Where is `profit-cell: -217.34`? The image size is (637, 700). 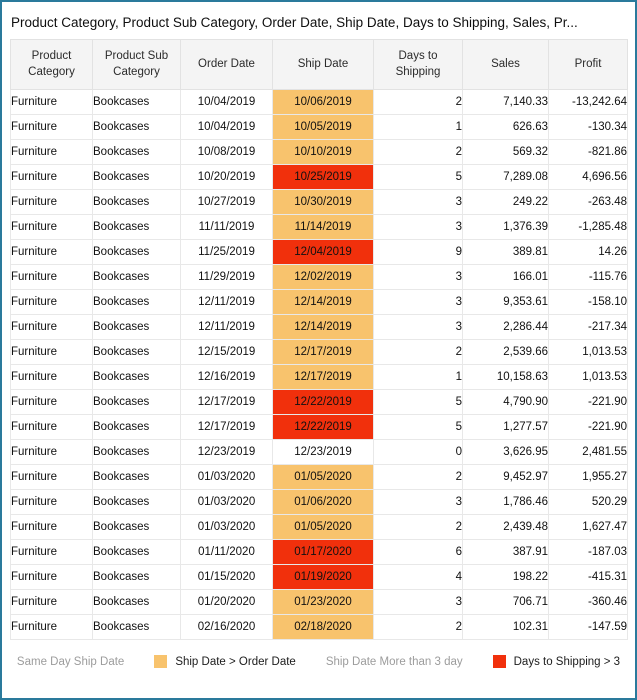
profit-cell: -217.34 is located at coordinates (588, 327).